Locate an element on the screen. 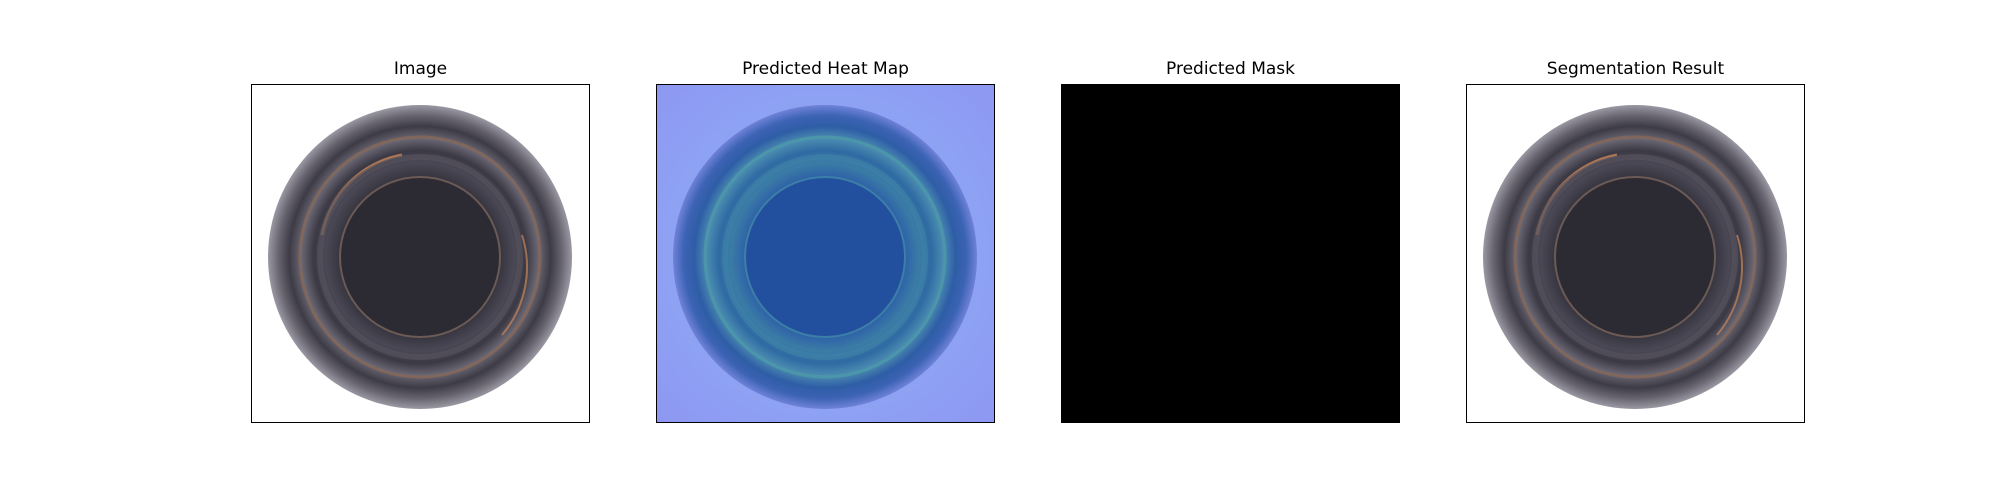 Image resolution: width=2000 pixels, height=500 pixels. panel-title-mask: Predicted Mask is located at coordinates (1230, 69).